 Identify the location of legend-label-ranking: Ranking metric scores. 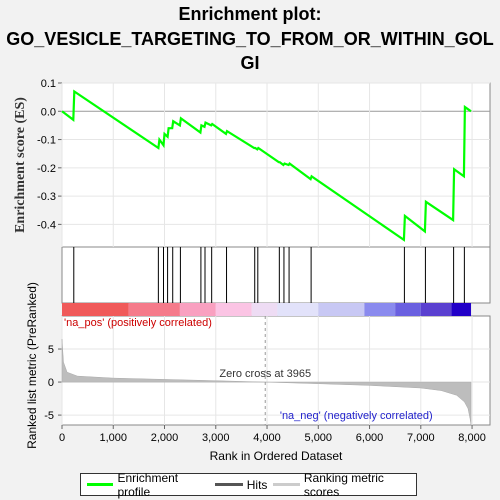
(343, 484).